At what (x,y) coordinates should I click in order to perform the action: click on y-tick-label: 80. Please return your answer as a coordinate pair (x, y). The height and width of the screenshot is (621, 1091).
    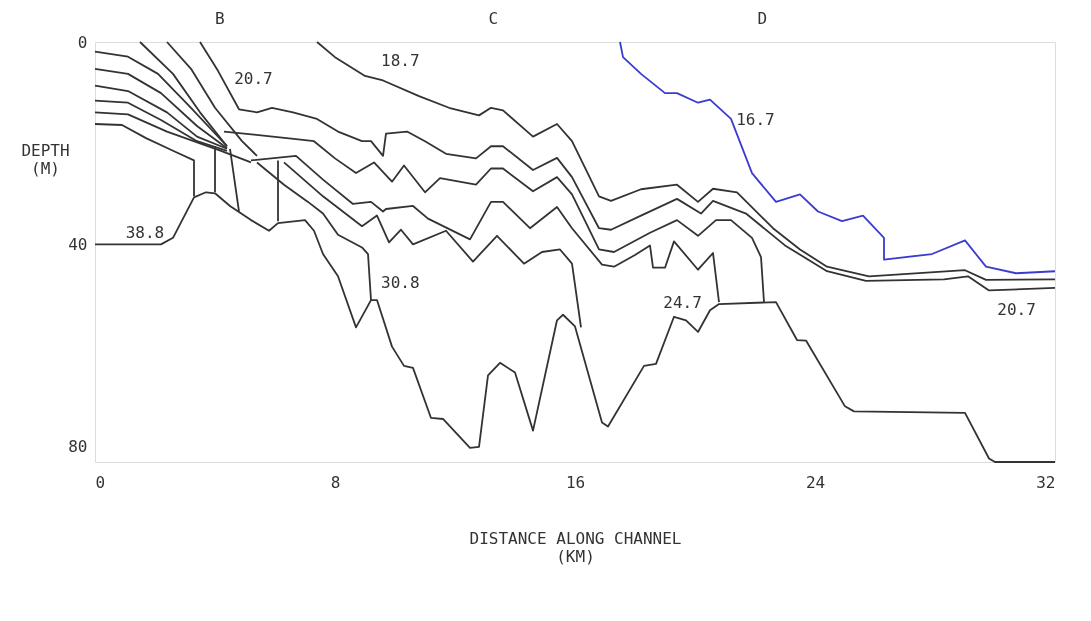
    Looking at the image, I should click on (78, 447).